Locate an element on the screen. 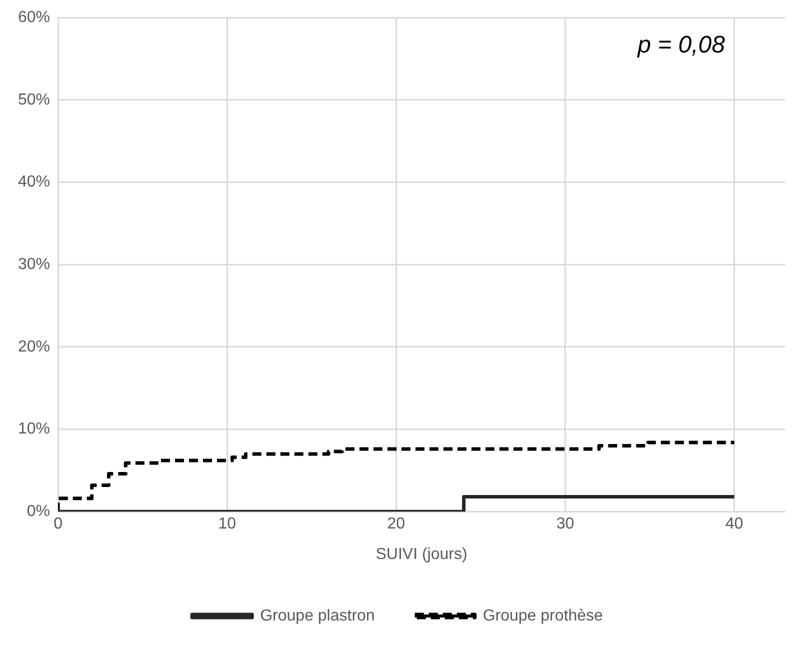 The height and width of the screenshot is (649, 810). legend-label: Groupe prothèse is located at coordinates (543, 615).